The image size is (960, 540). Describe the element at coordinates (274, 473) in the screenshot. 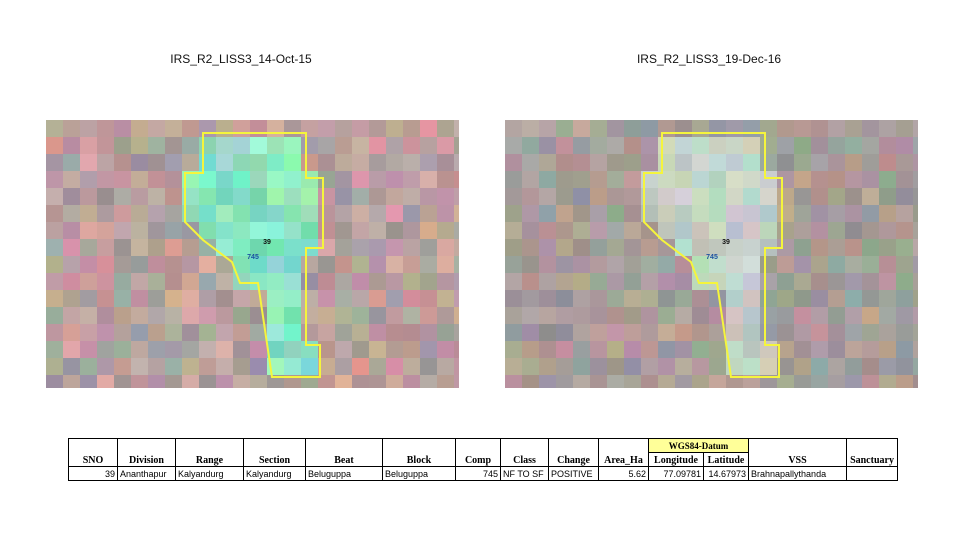

I see `table-cell: Kalyandurg` at that location.